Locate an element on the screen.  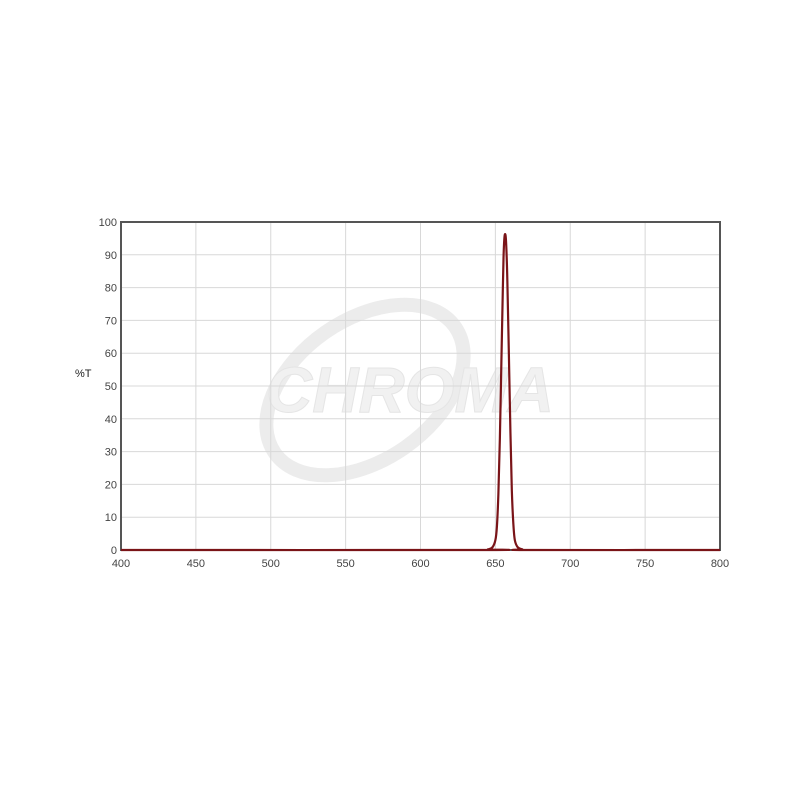
x-tick-label: 800 is located at coordinates (720, 564).